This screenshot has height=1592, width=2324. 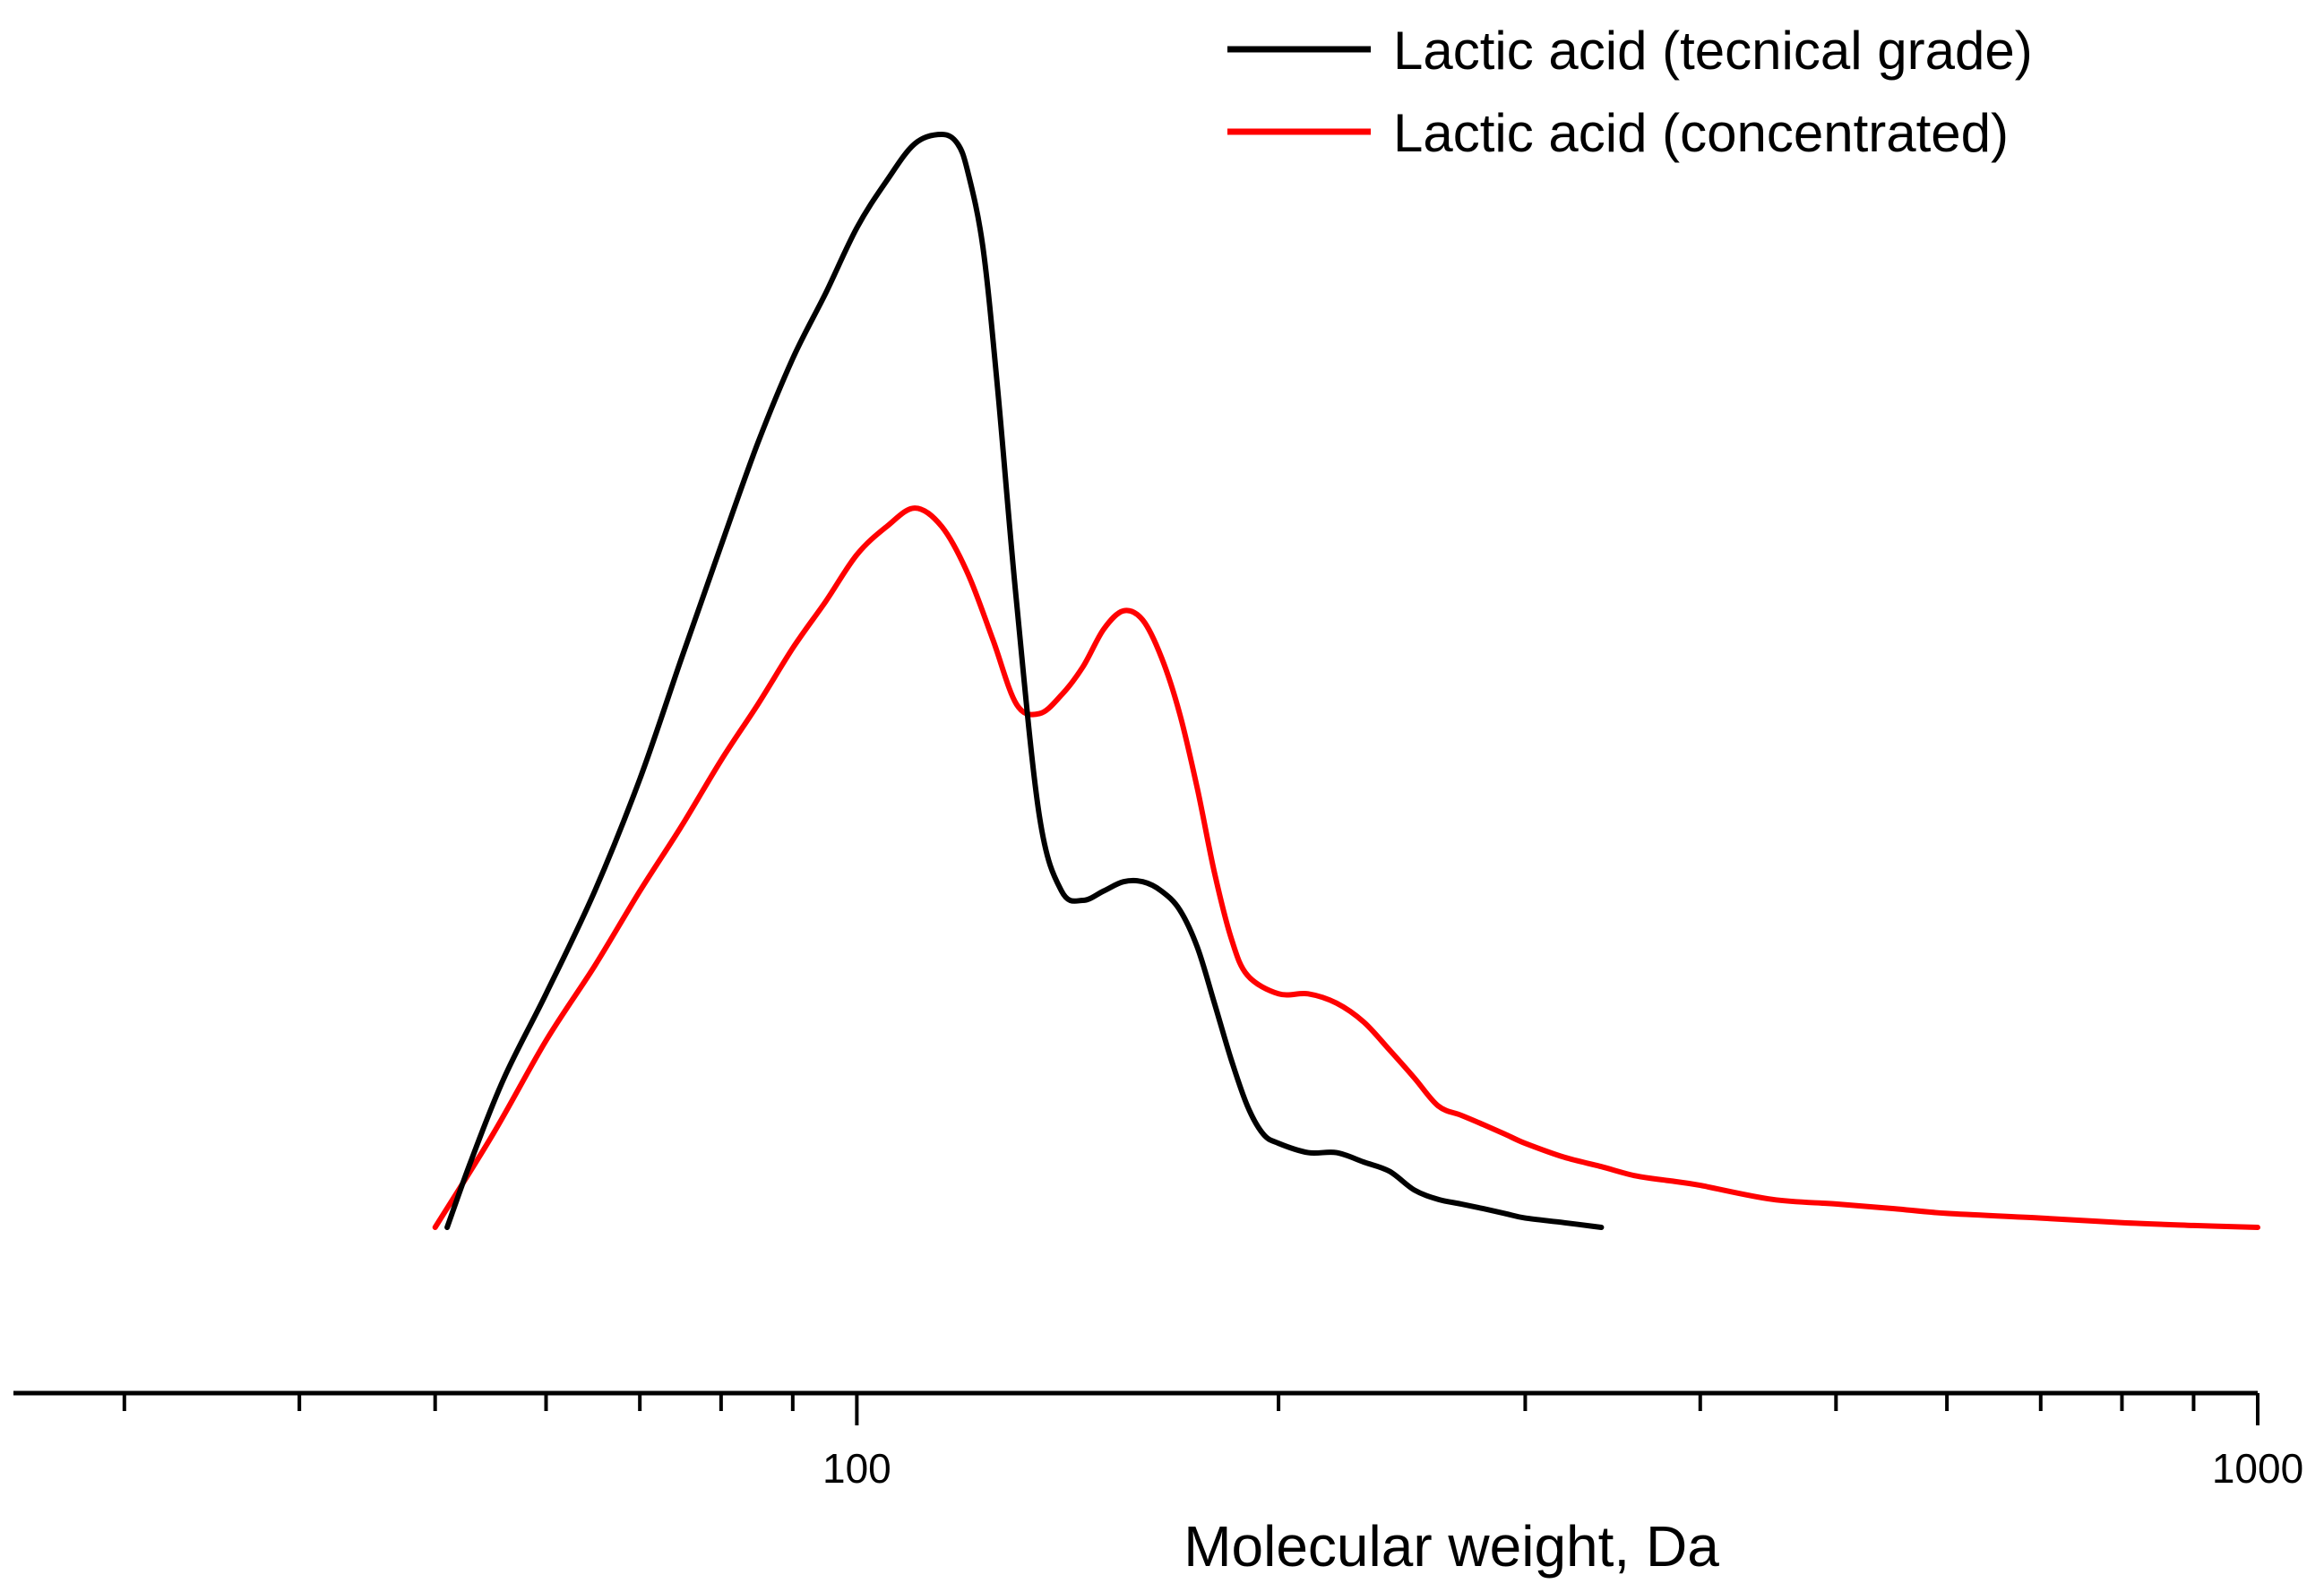 What do you see at coordinates (1451, 1546) in the screenshot?
I see `x-axis-title: Molecular weight, Da` at bounding box center [1451, 1546].